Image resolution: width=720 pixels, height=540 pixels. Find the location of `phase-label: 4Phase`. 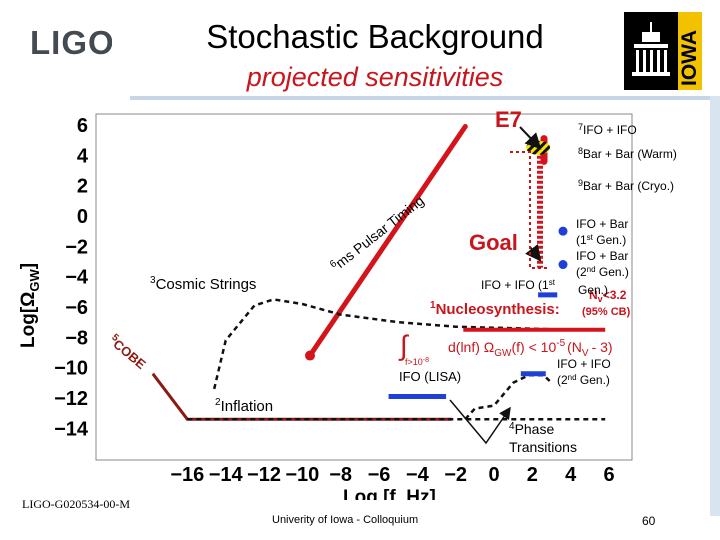

phase-label: 4Phase is located at coordinates (531, 429).